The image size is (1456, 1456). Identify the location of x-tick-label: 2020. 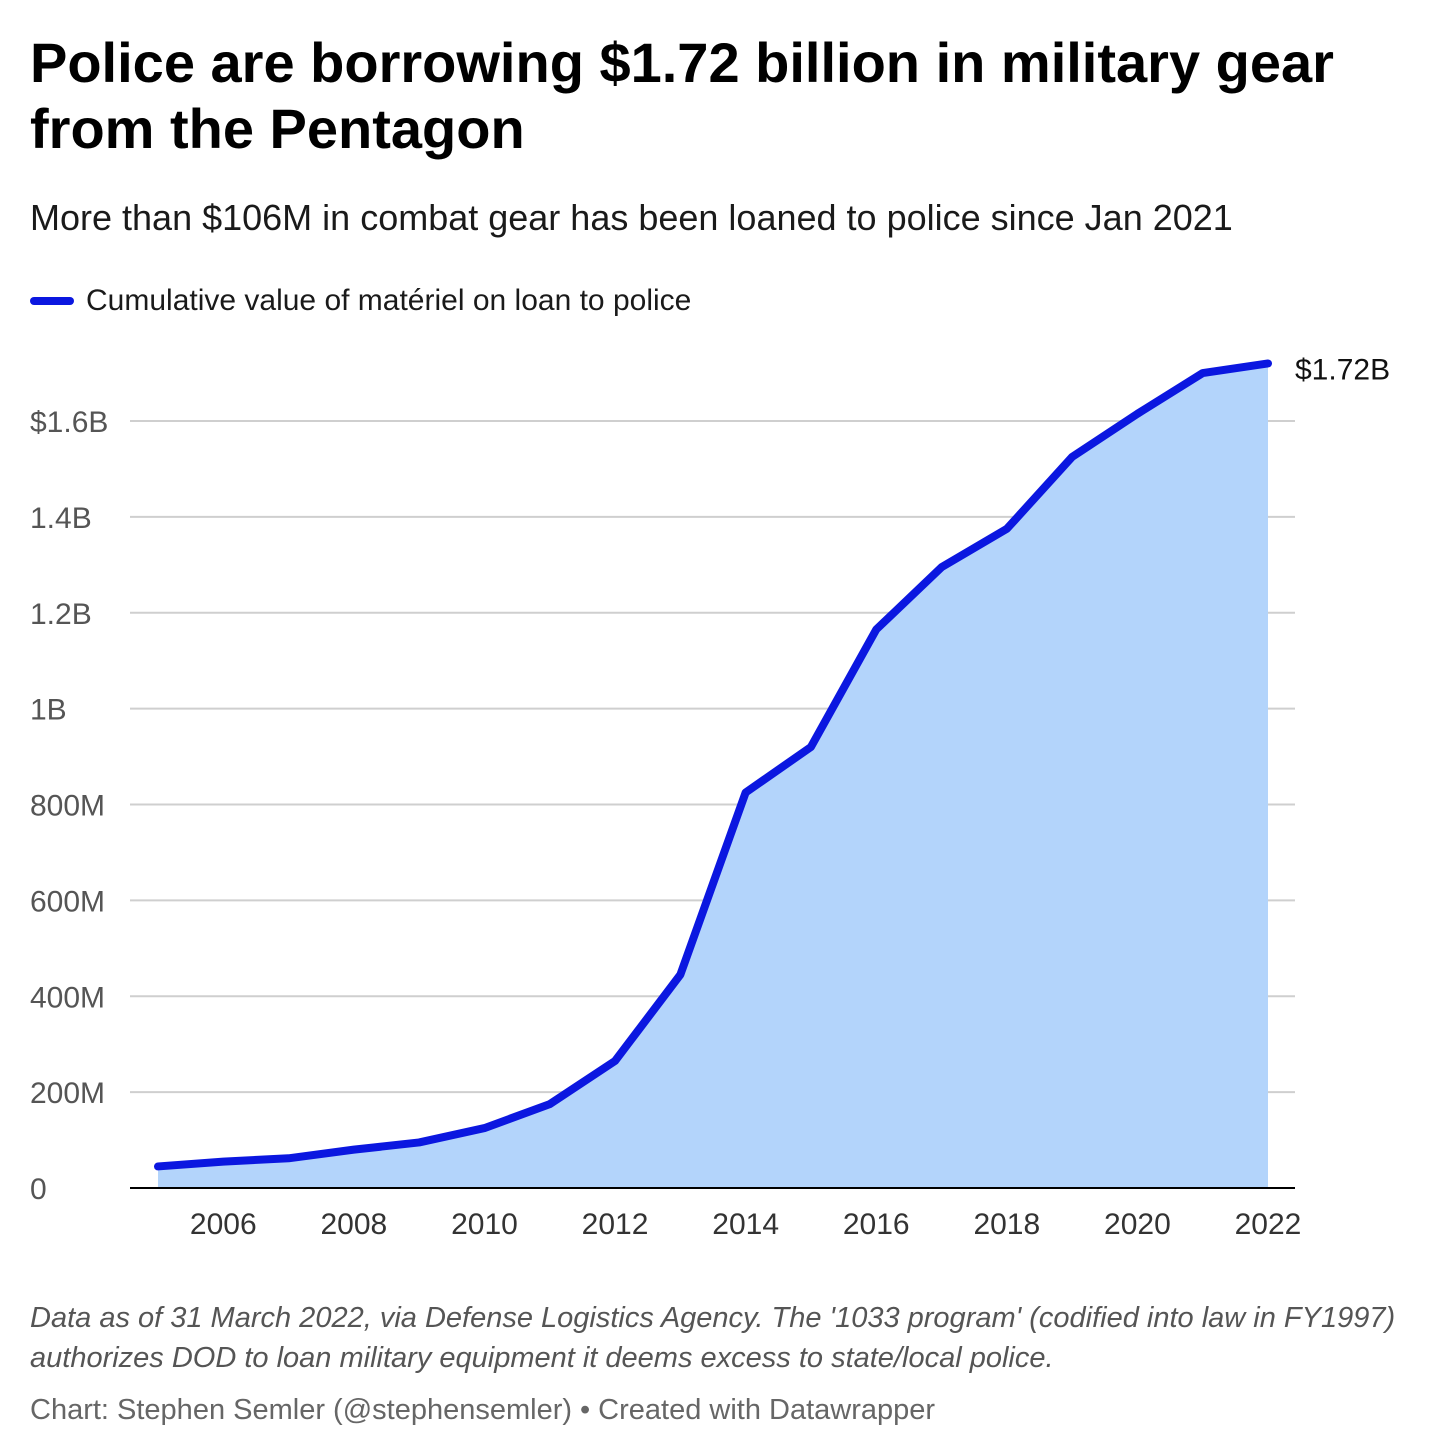
(1137, 1224).